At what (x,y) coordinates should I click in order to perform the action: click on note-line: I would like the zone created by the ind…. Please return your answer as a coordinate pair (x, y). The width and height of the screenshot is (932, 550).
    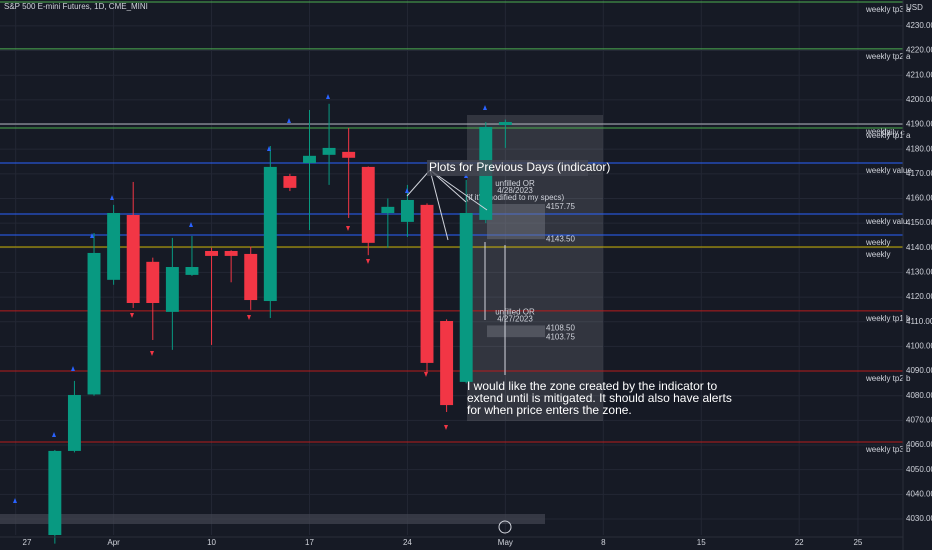
    Looking at the image, I should click on (592, 386).